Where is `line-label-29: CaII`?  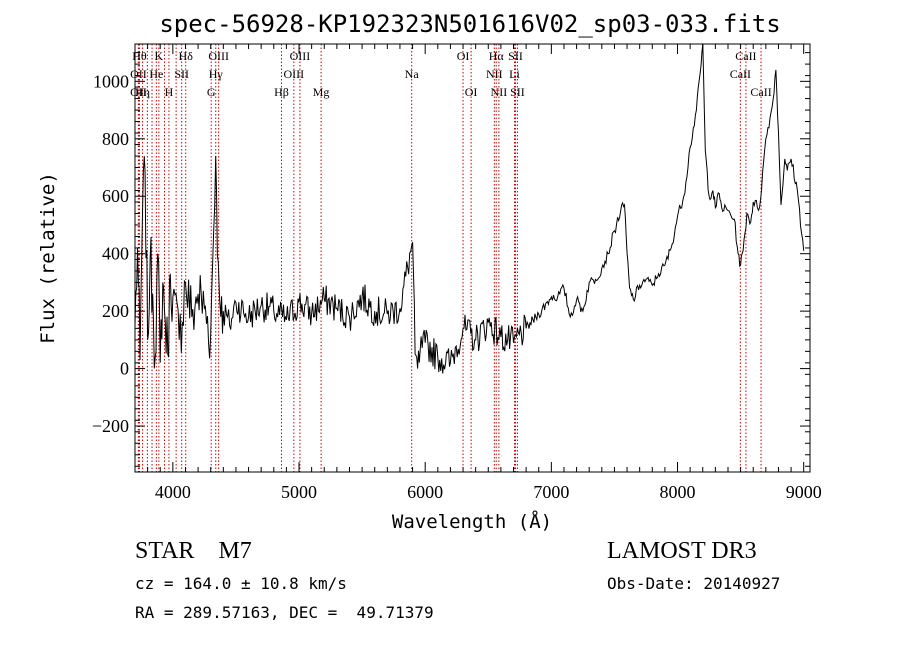
line-label-29: CaII is located at coordinates (740, 74).